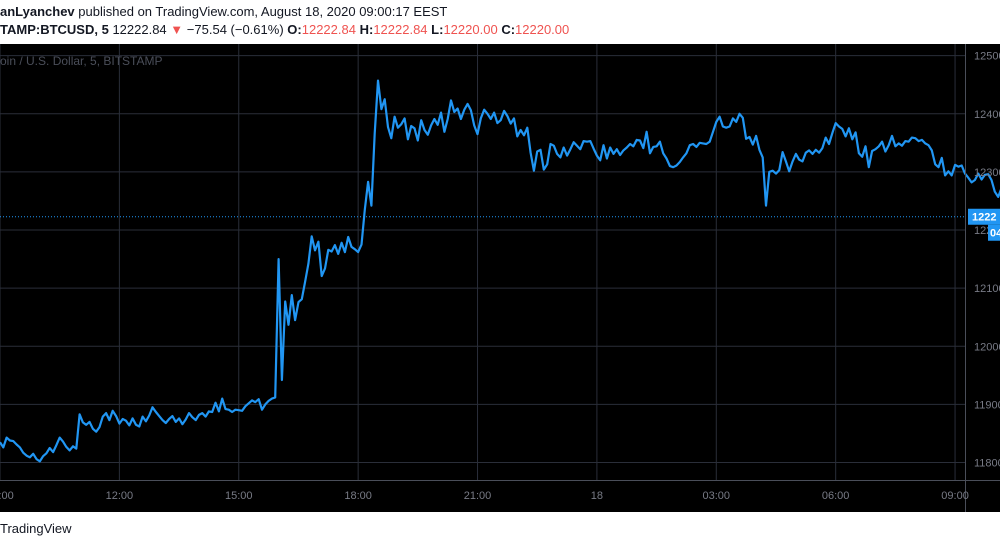  Describe the element at coordinates (982, 278) in the screenshot. I see `price-axis: 1250012400123001220012100120001190011800` at that location.